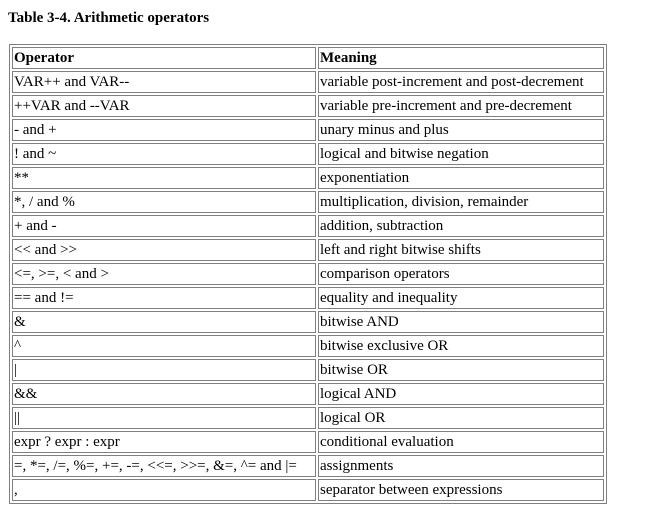 The width and height of the screenshot is (661, 521). What do you see at coordinates (461, 130) in the screenshot?
I see `meaning-cell: unary minus and plus` at bounding box center [461, 130].